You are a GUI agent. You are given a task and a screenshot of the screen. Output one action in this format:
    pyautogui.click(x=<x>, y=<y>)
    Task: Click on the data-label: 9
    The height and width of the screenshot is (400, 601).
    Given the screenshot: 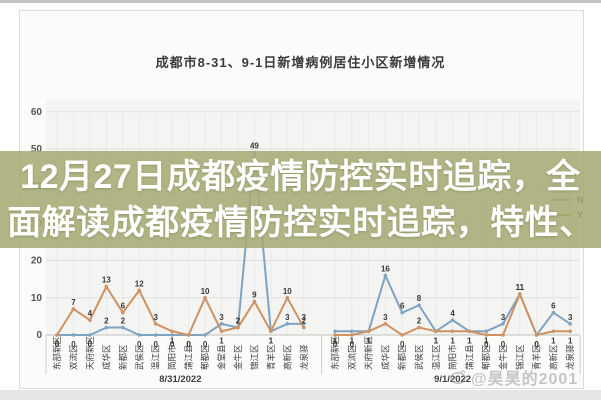 What is the action you would take?
    pyautogui.click(x=254, y=295)
    